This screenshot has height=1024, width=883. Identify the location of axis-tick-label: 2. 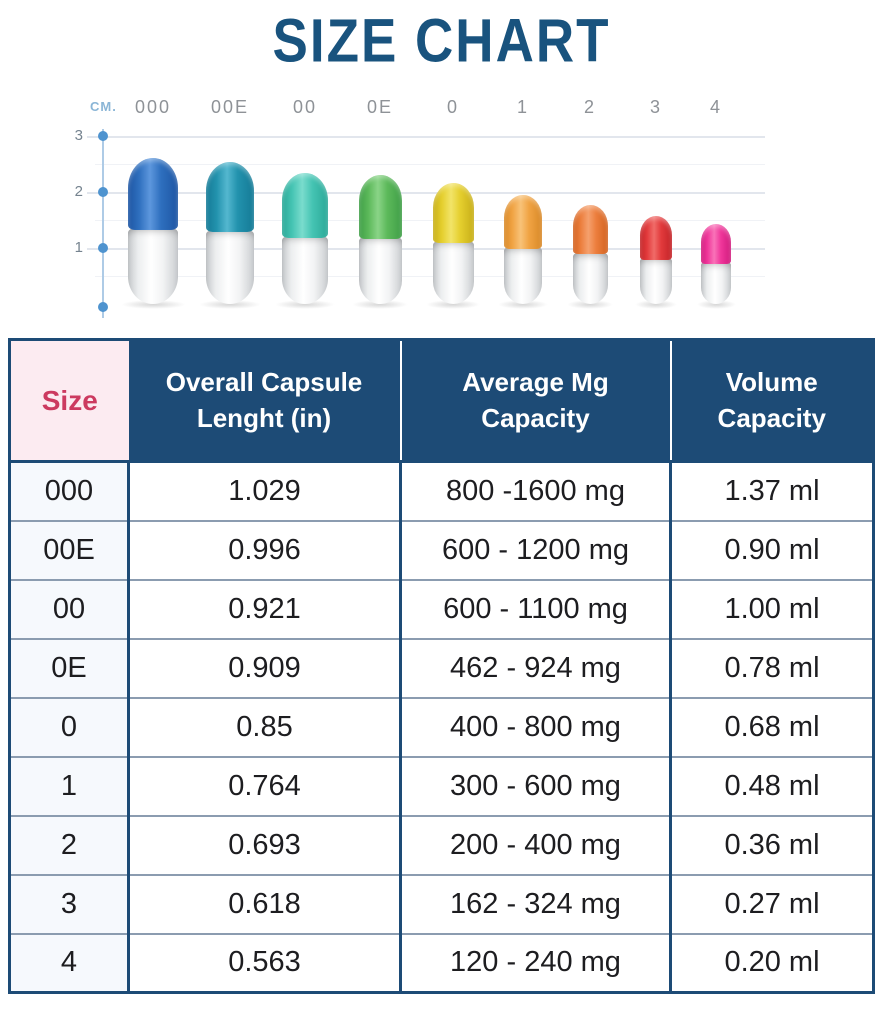
(78, 191).